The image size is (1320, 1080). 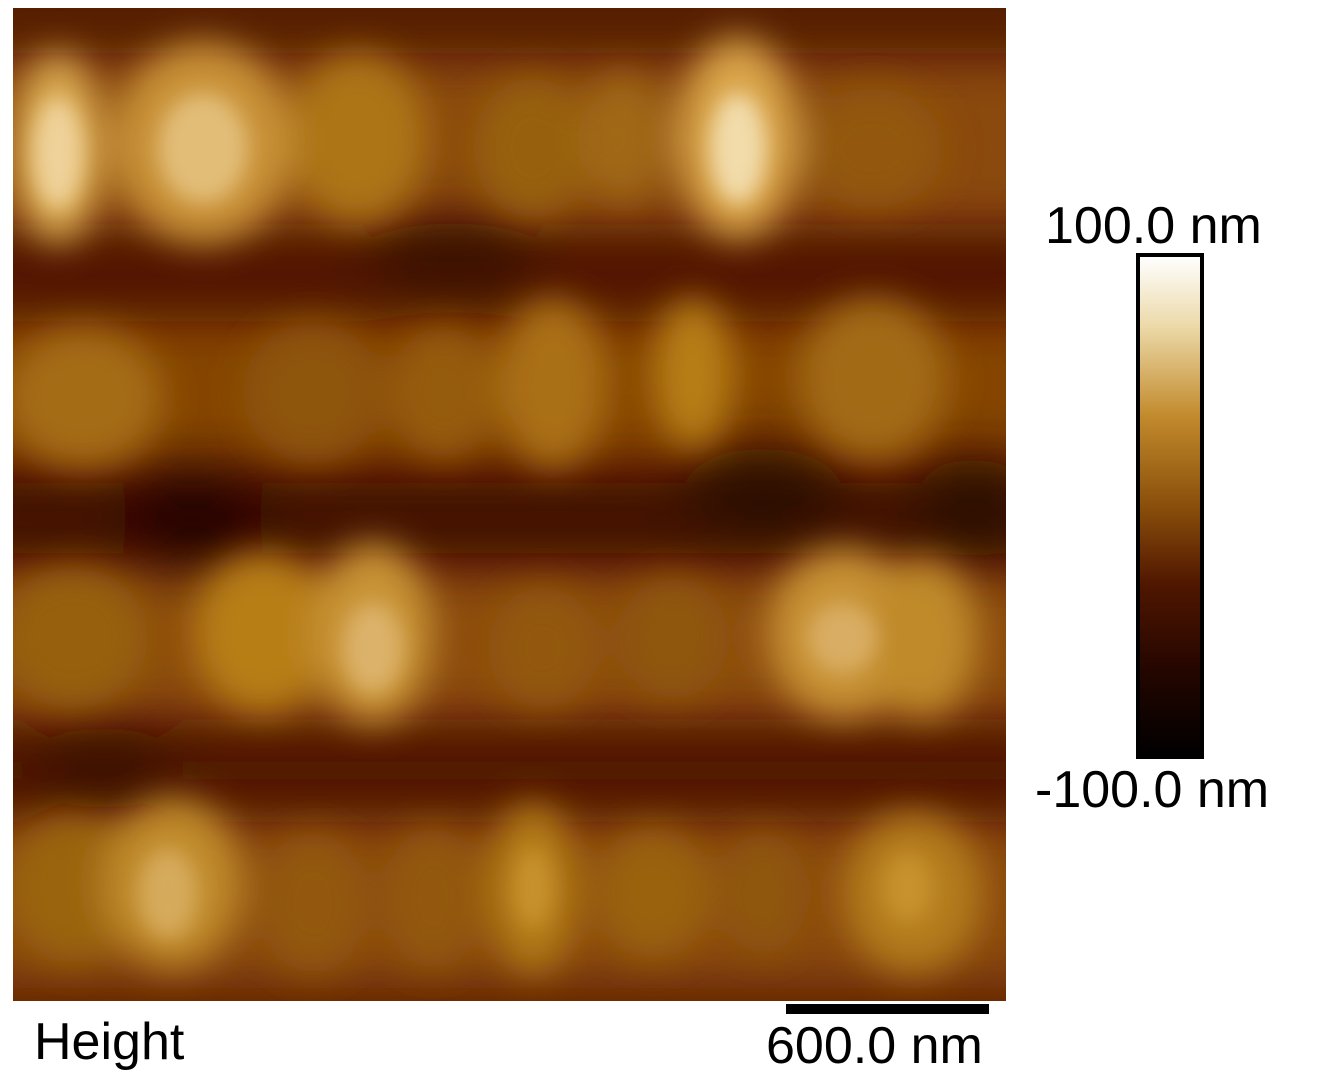 What do you see at coordinates (109, 1042) in the screenshot?
I see `channel-label: Height` at bounding box center [109, 1042].